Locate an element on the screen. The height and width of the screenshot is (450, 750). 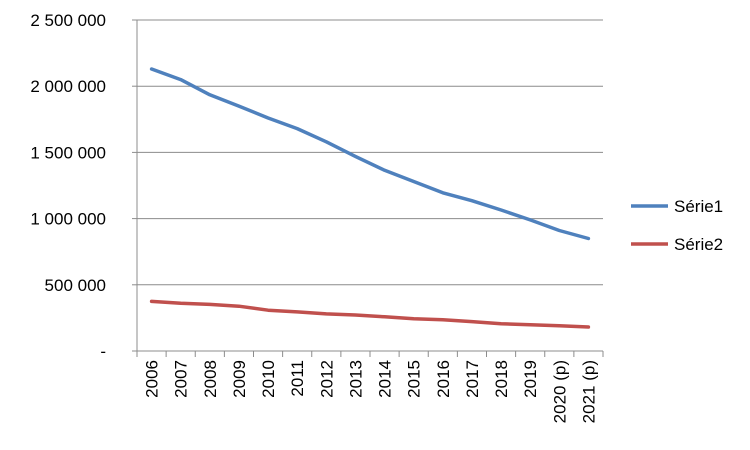
y-tick-label: 2 000 000 is located at coordinates (68, 86).